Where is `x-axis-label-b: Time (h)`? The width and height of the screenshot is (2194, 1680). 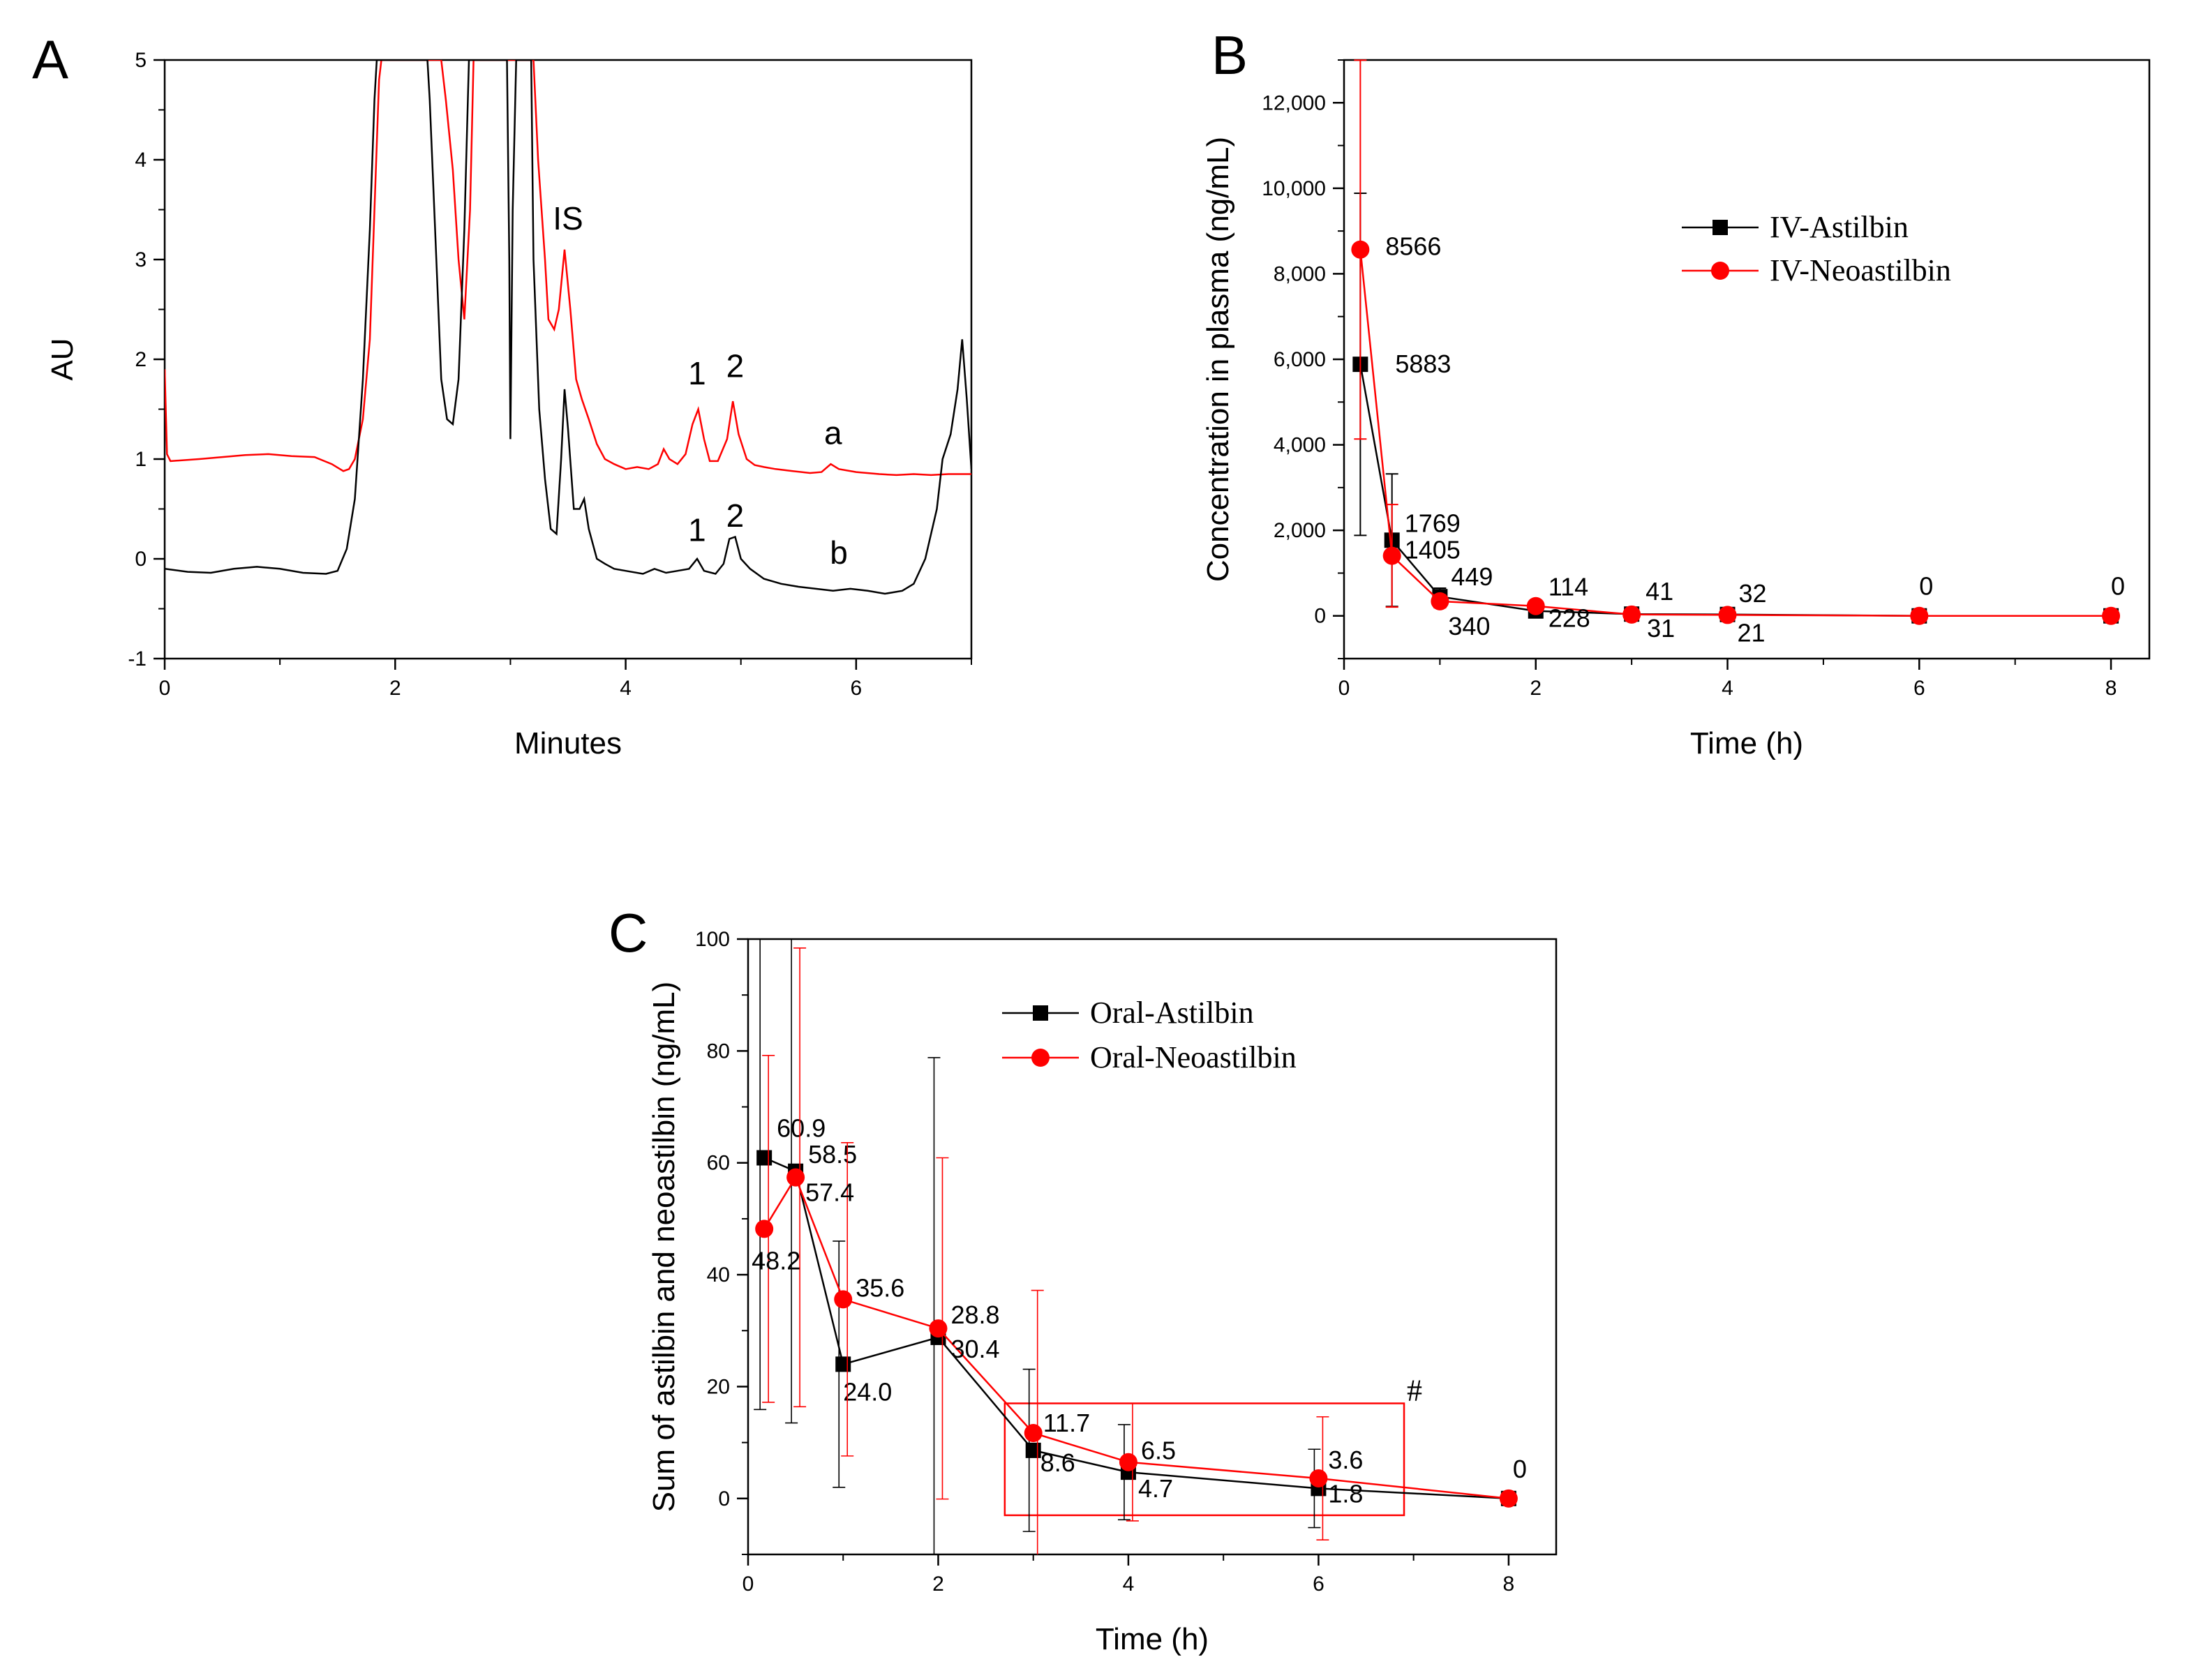 x-axis-label-b: Time (h) is located at coordinates (1746, 743).